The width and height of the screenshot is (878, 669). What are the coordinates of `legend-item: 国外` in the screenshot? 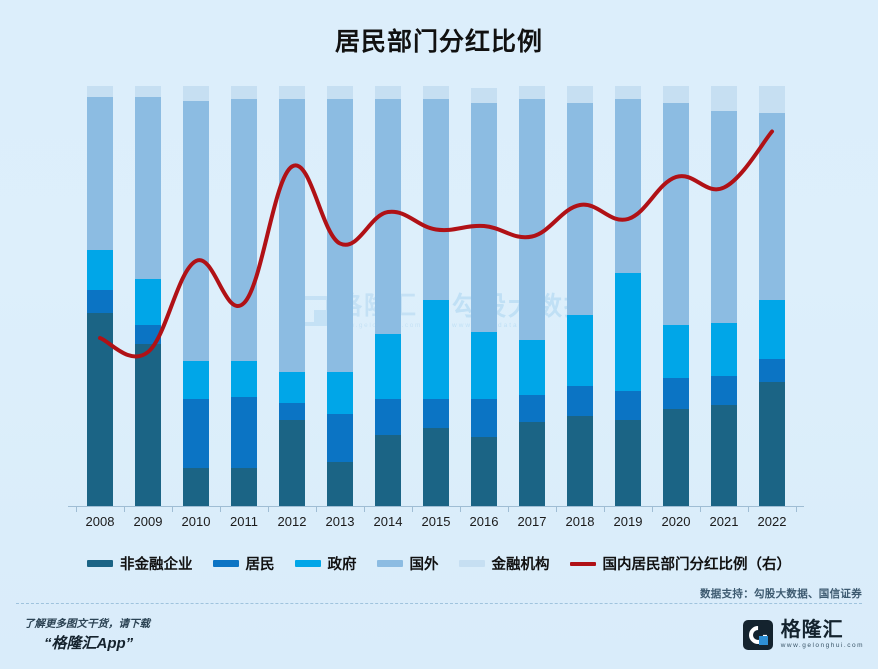 It's located at (407, 563).